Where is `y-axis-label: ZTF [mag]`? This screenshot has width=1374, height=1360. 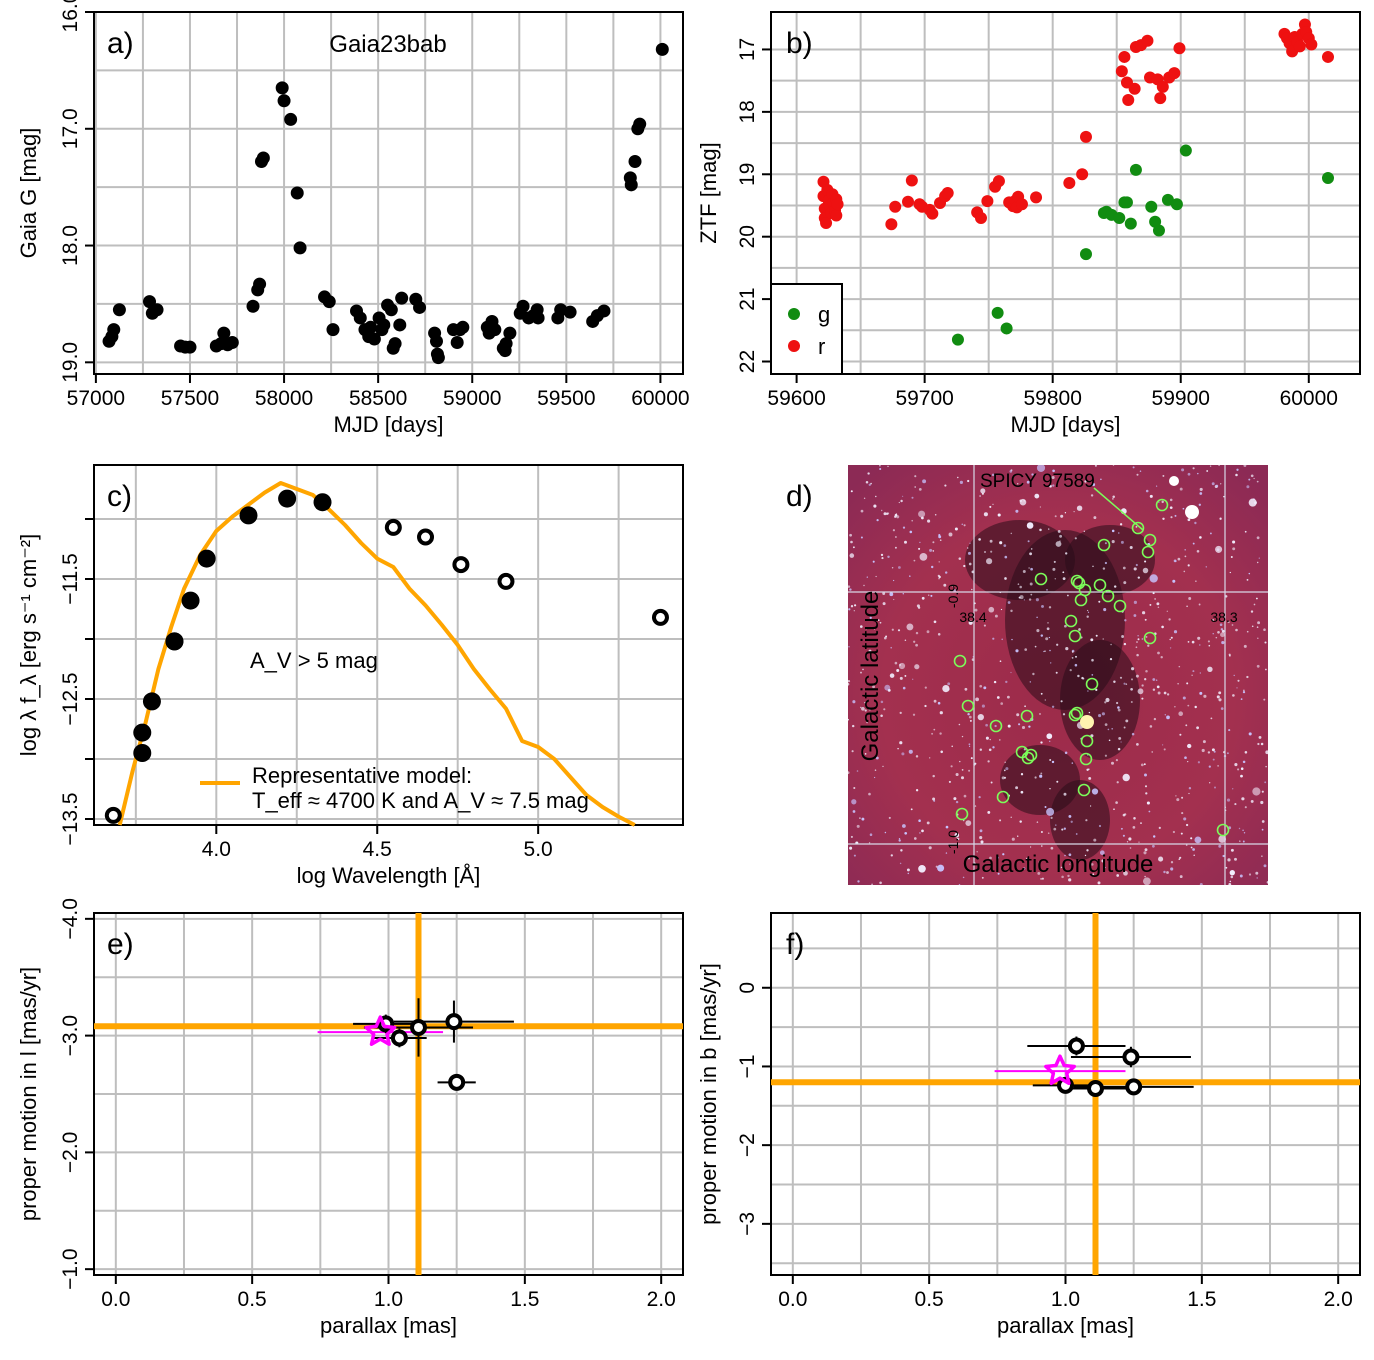 y-axis-label: ZTF [mag] is located at coordinates (708, 192).